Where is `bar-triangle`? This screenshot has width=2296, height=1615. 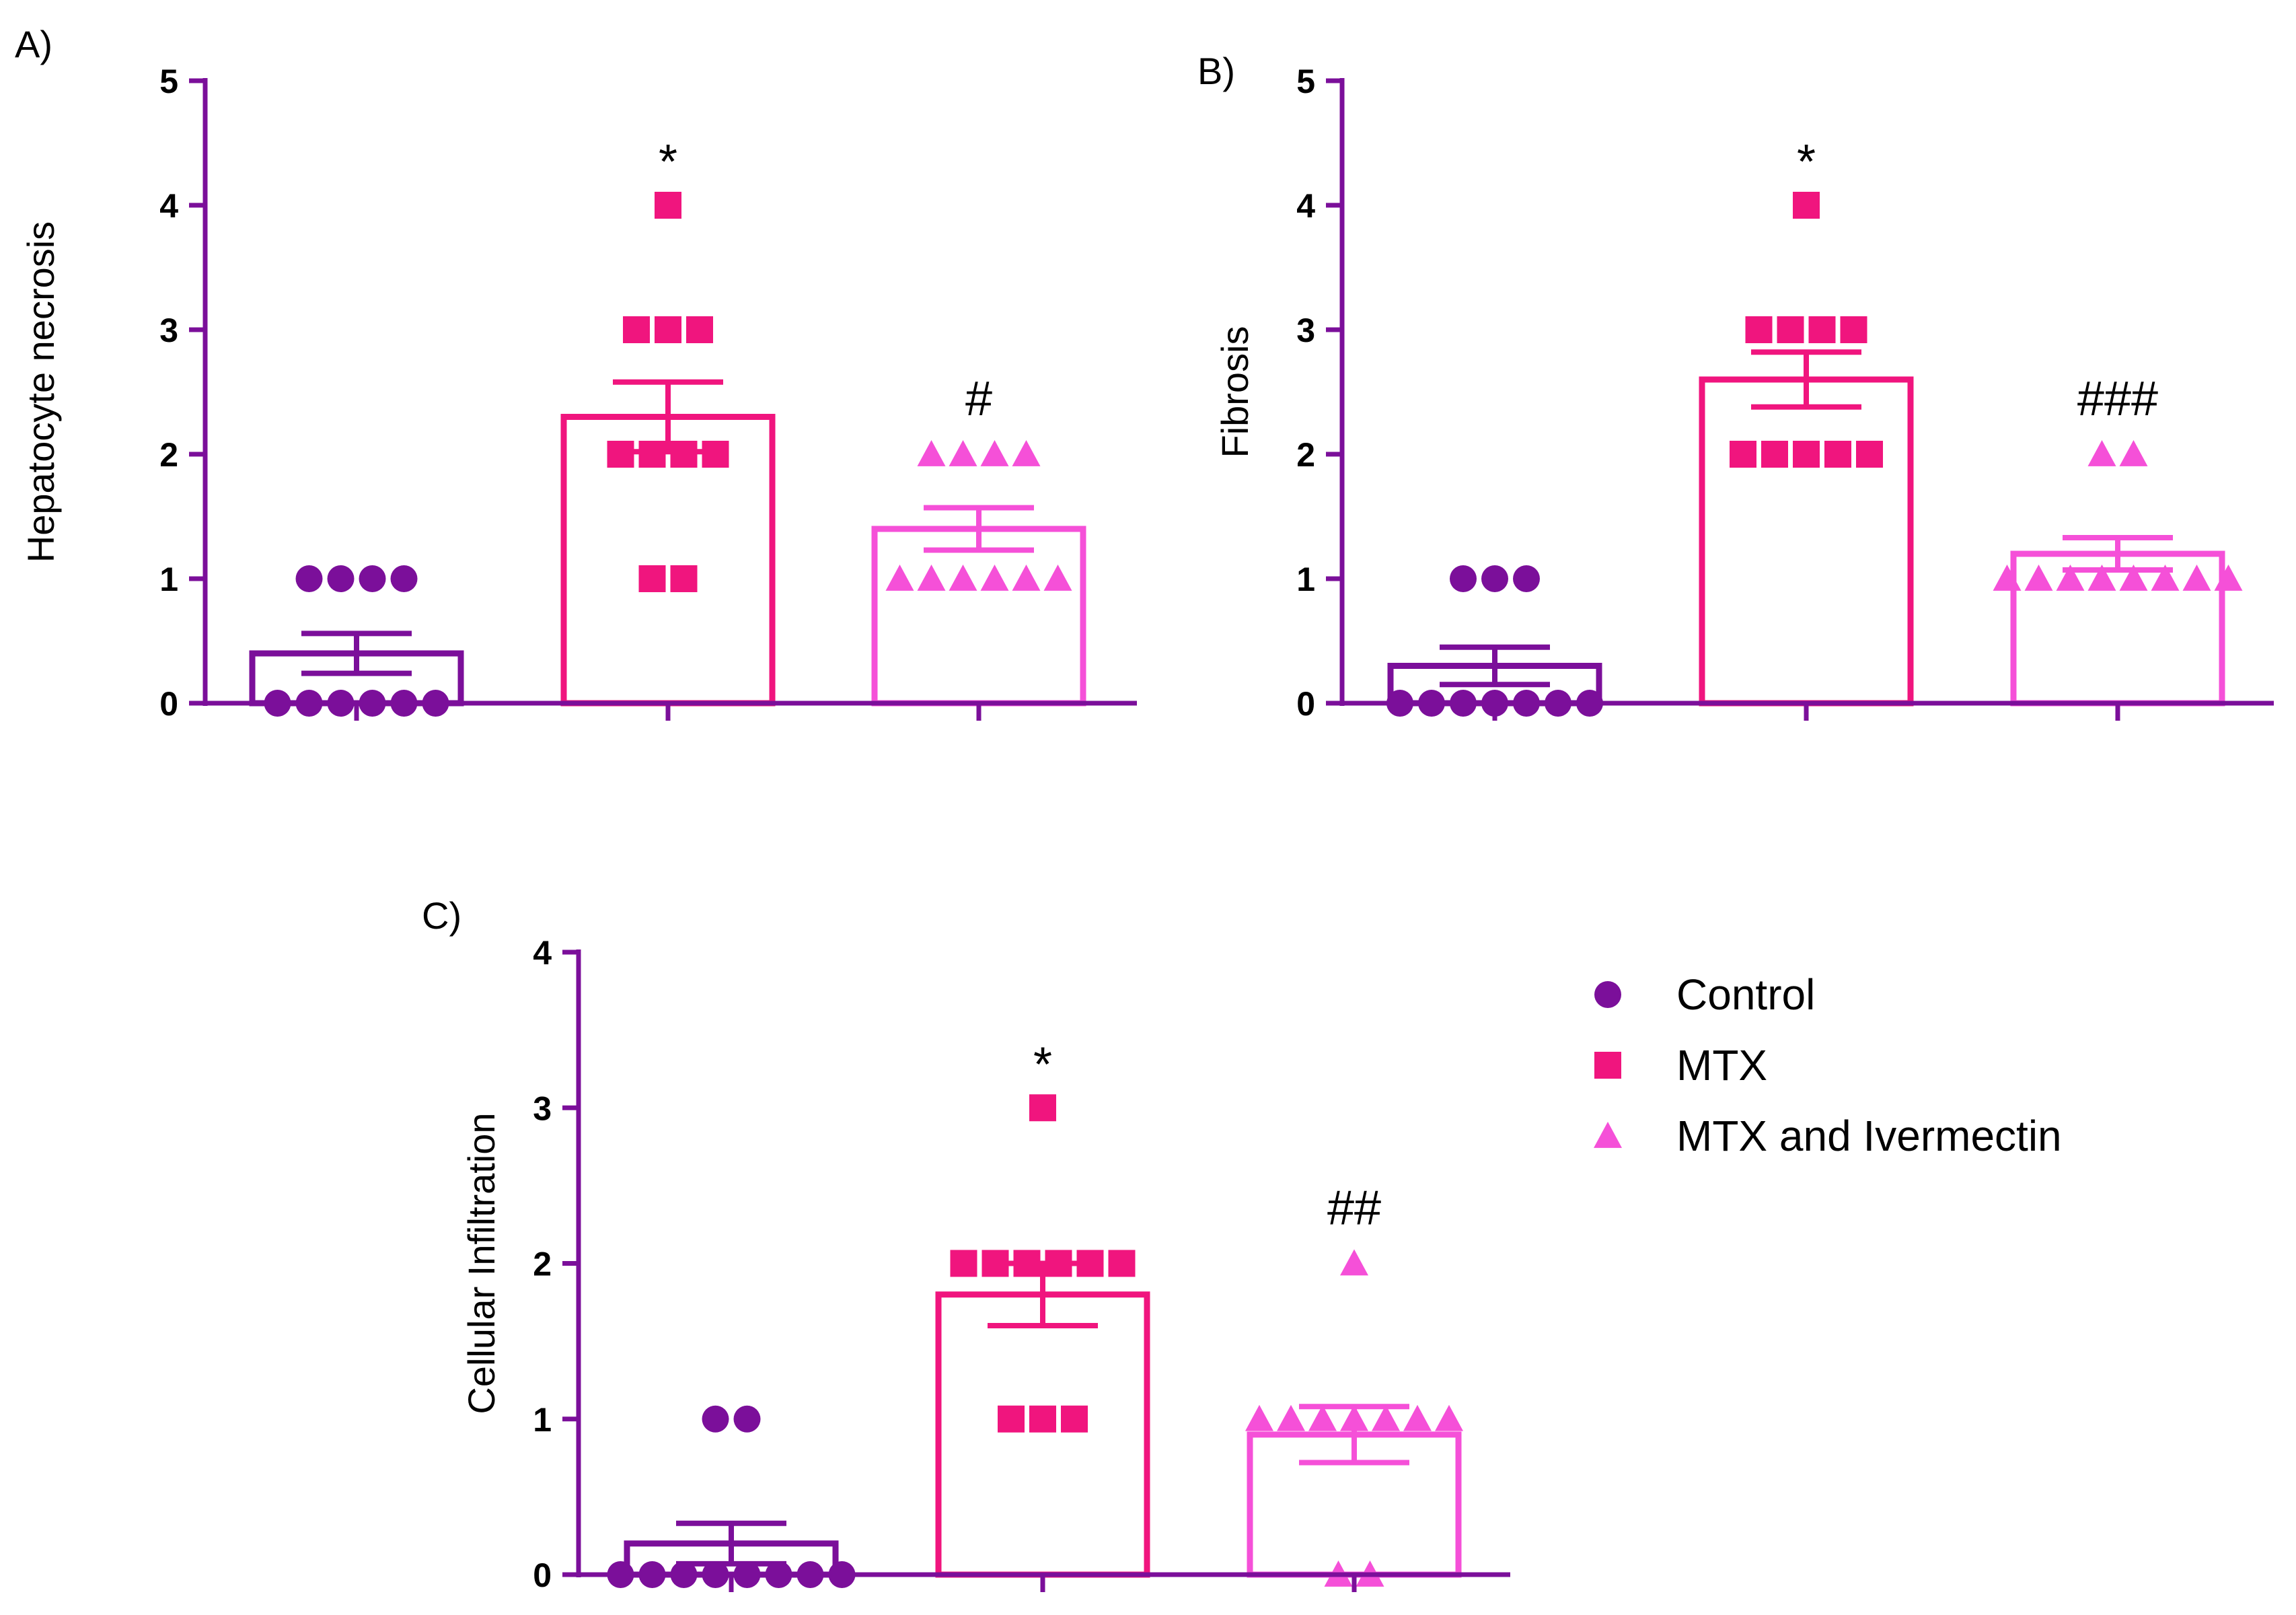 bar-triangle is located at coordinates (978, 616).